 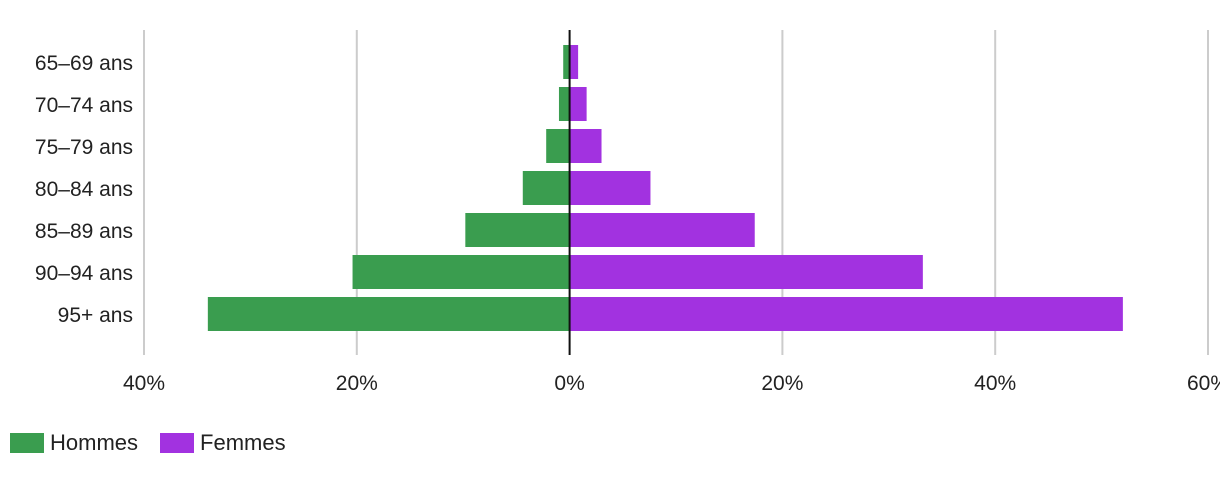 What do you see at coordinates (27, 443) in the screenshot?
I see `legend-swatch-hommes` at bounding box center [27, 443].